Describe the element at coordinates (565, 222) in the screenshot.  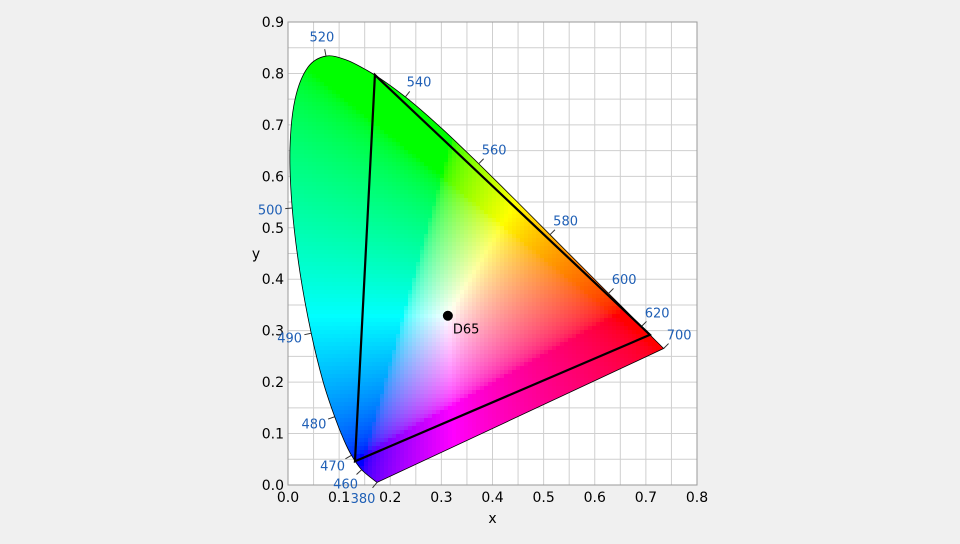
I see `wavelength-label: 580` at that location.